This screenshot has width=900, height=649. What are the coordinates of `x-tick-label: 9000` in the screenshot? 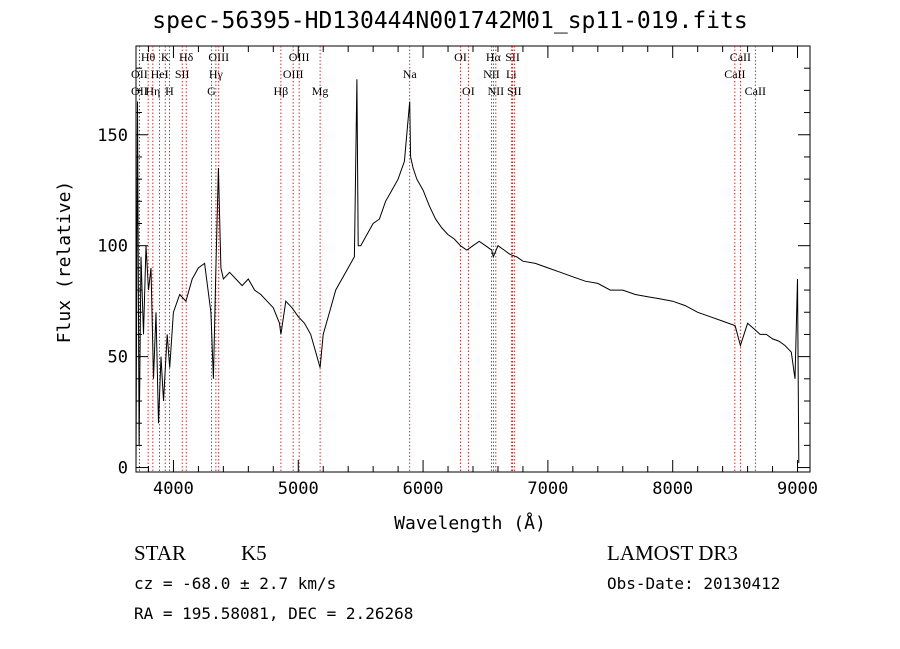 It's located at (797, 489).